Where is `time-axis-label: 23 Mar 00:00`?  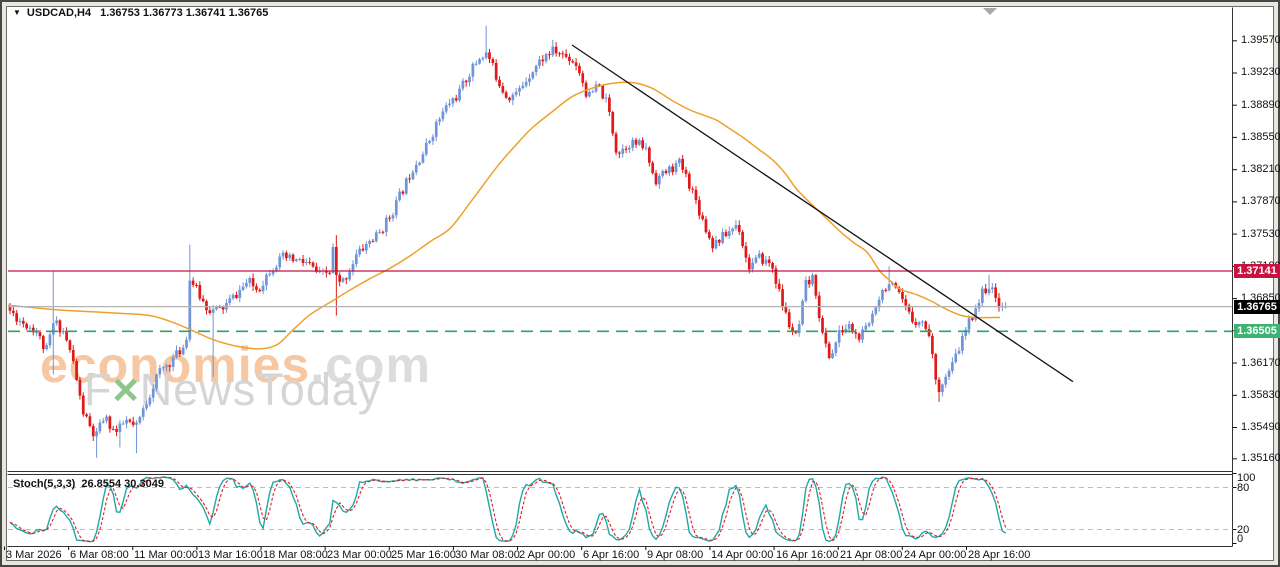
time-axis-label: 23 Mar 00:00 is located at coordinates (359, 555).